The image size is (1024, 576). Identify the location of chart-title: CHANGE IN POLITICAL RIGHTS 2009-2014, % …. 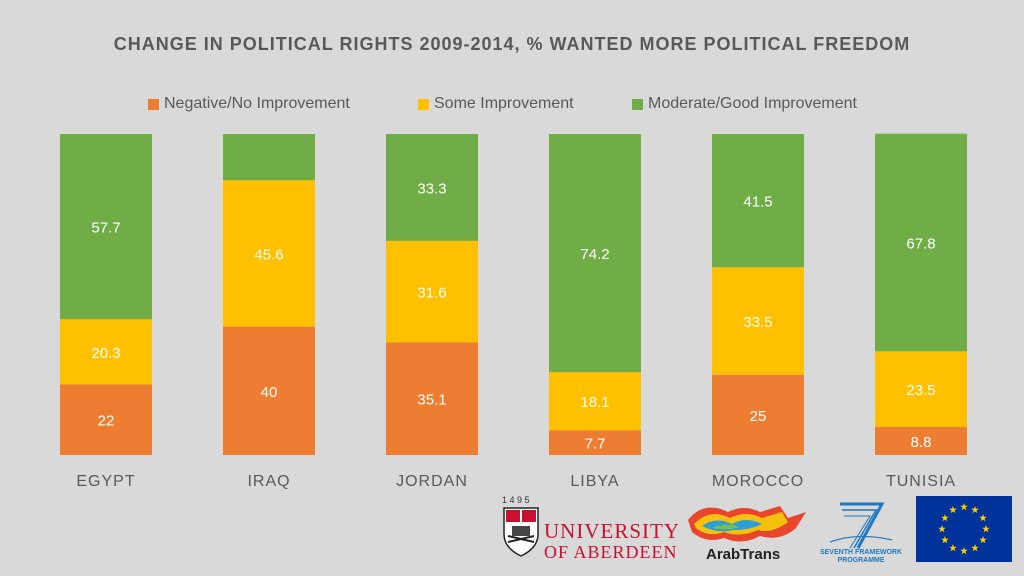
(512, 44).